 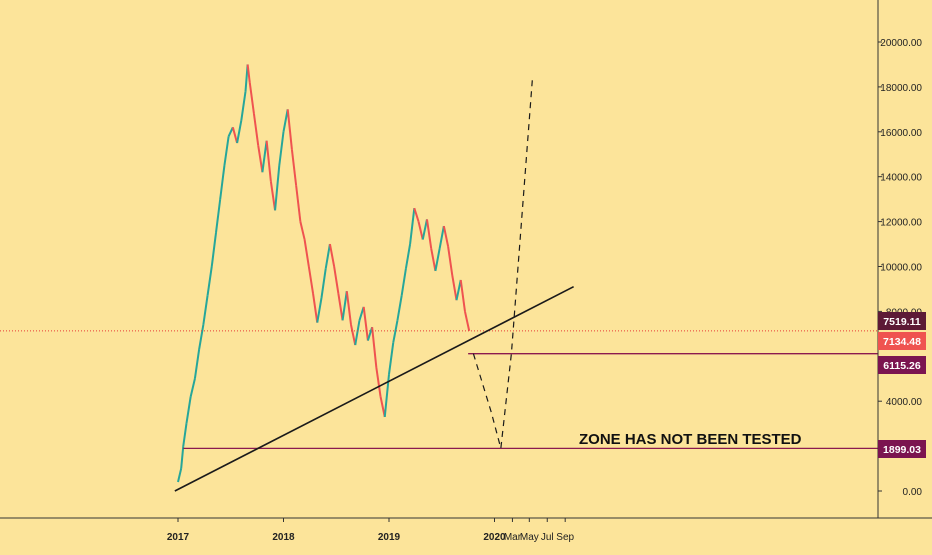 What do you see at coordinates (901, 223) in the screenshot?
I see `y-tick-label: 12000.00` at bounding box center [901, 223].